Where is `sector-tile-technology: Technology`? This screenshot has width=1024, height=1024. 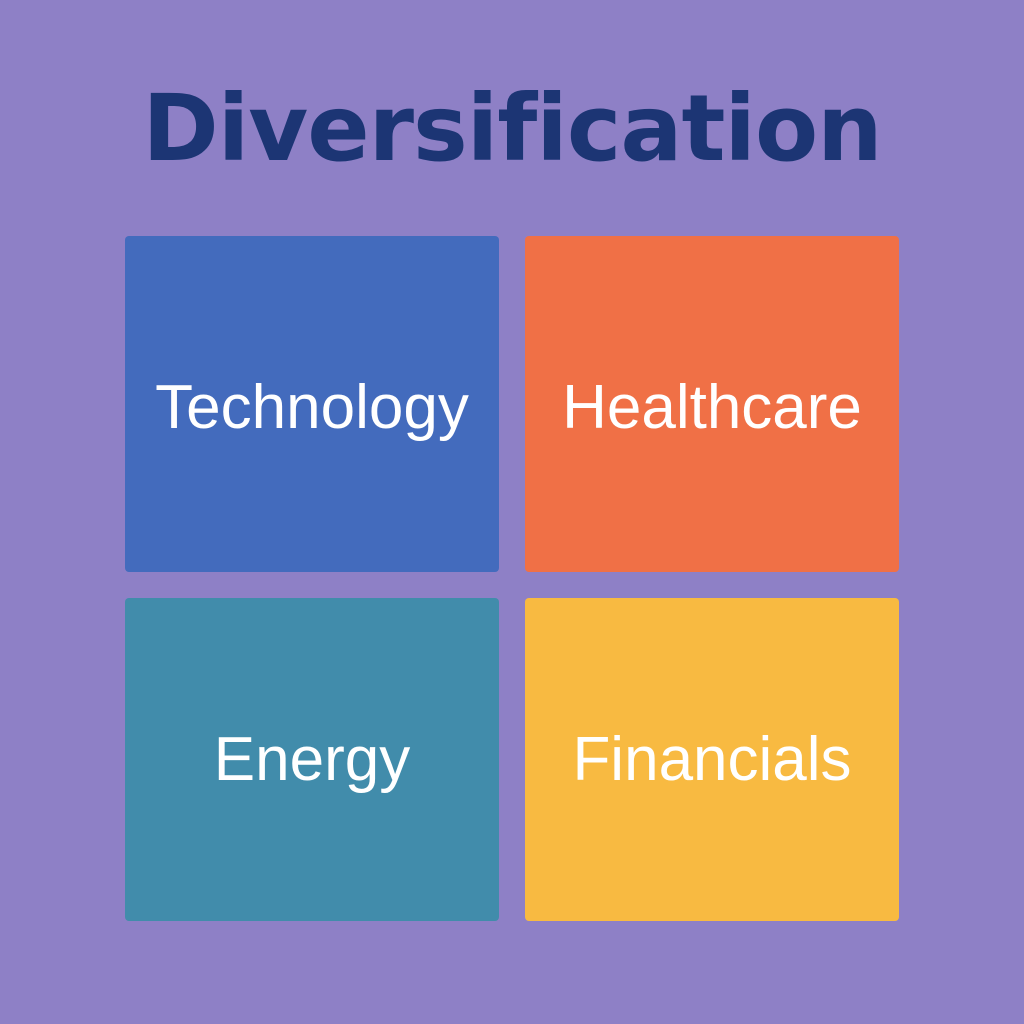
sector-tile-technology: Technology is located at coordinates (312, 404).